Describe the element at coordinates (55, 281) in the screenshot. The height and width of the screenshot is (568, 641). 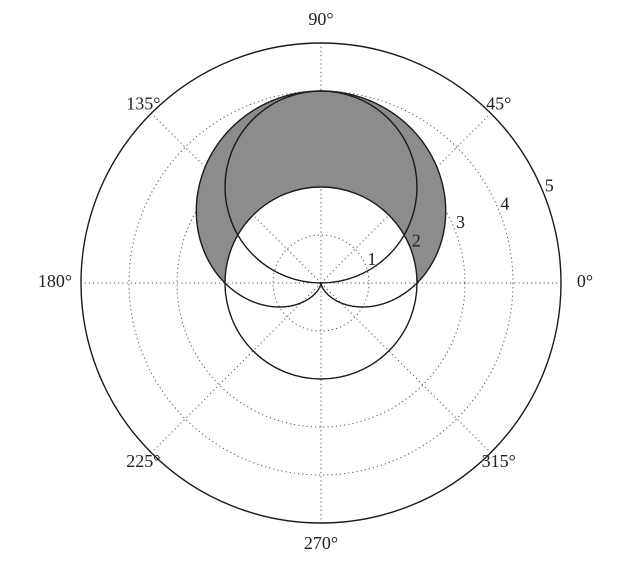
I see `angle-label-180: 180°` at that location.